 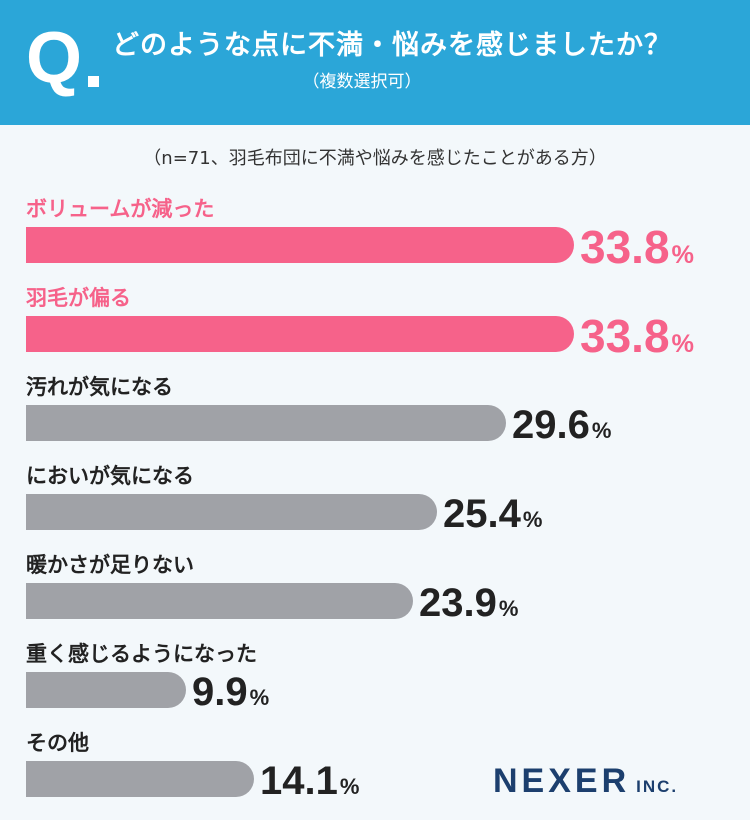 I want to click on value-label: 25.4%, so click(x=492, y=517).